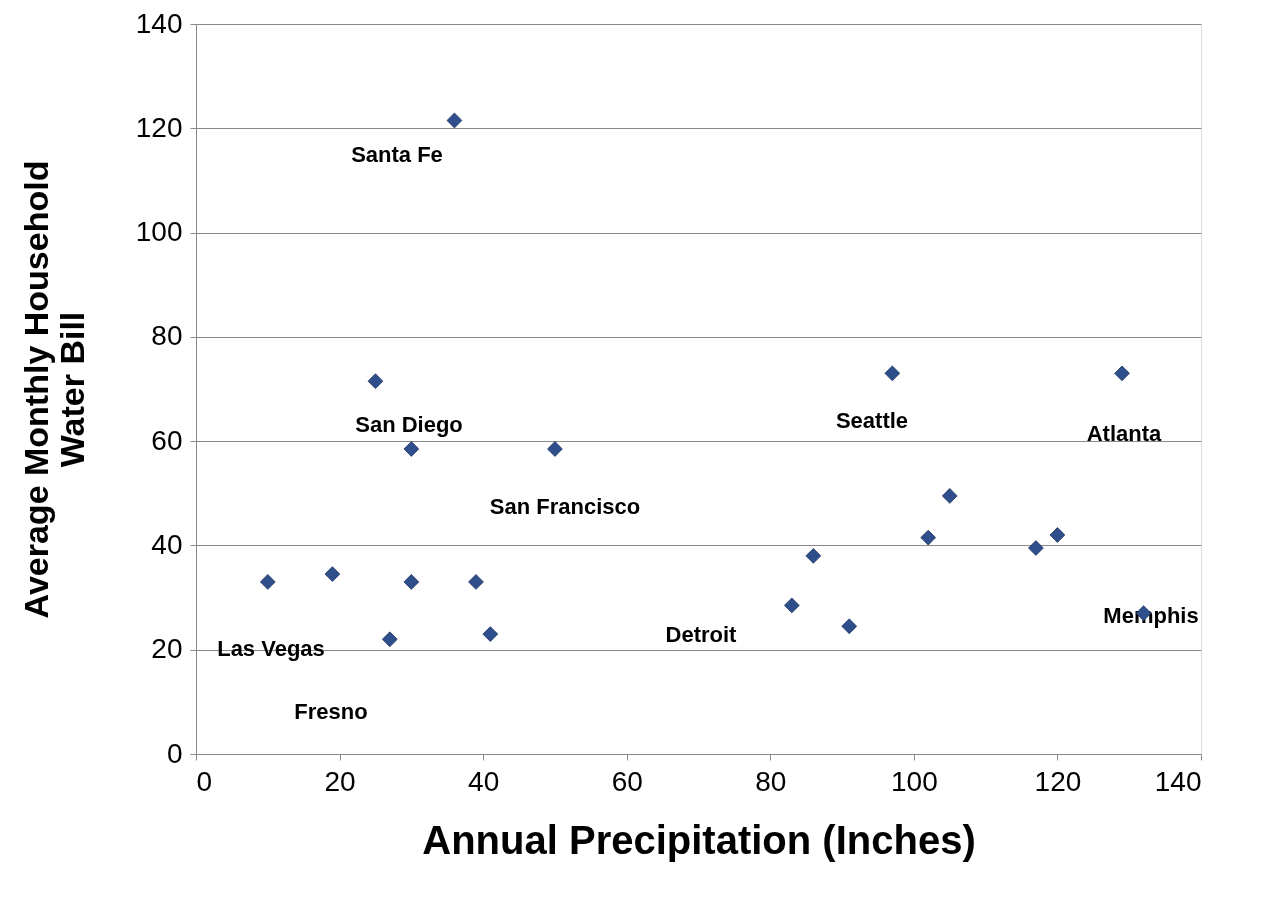 The height and width of the screenshot is (923, 1280). I want to click on y-tick-label: 0, so click(174, 753).